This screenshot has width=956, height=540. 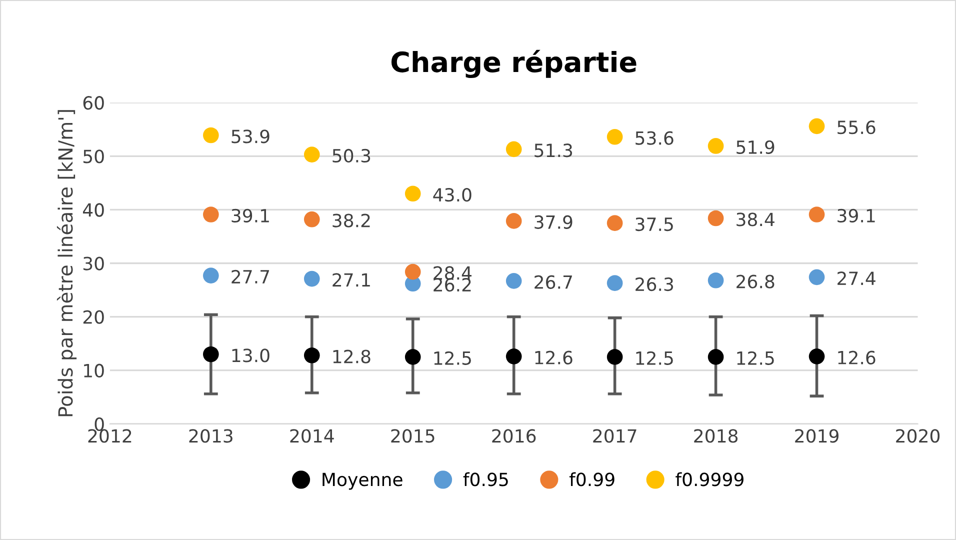 What do you see at coordinates (514, 436) in the screenshot?
I see `x-tick-label: 2016` at bounding box center [514, 436].